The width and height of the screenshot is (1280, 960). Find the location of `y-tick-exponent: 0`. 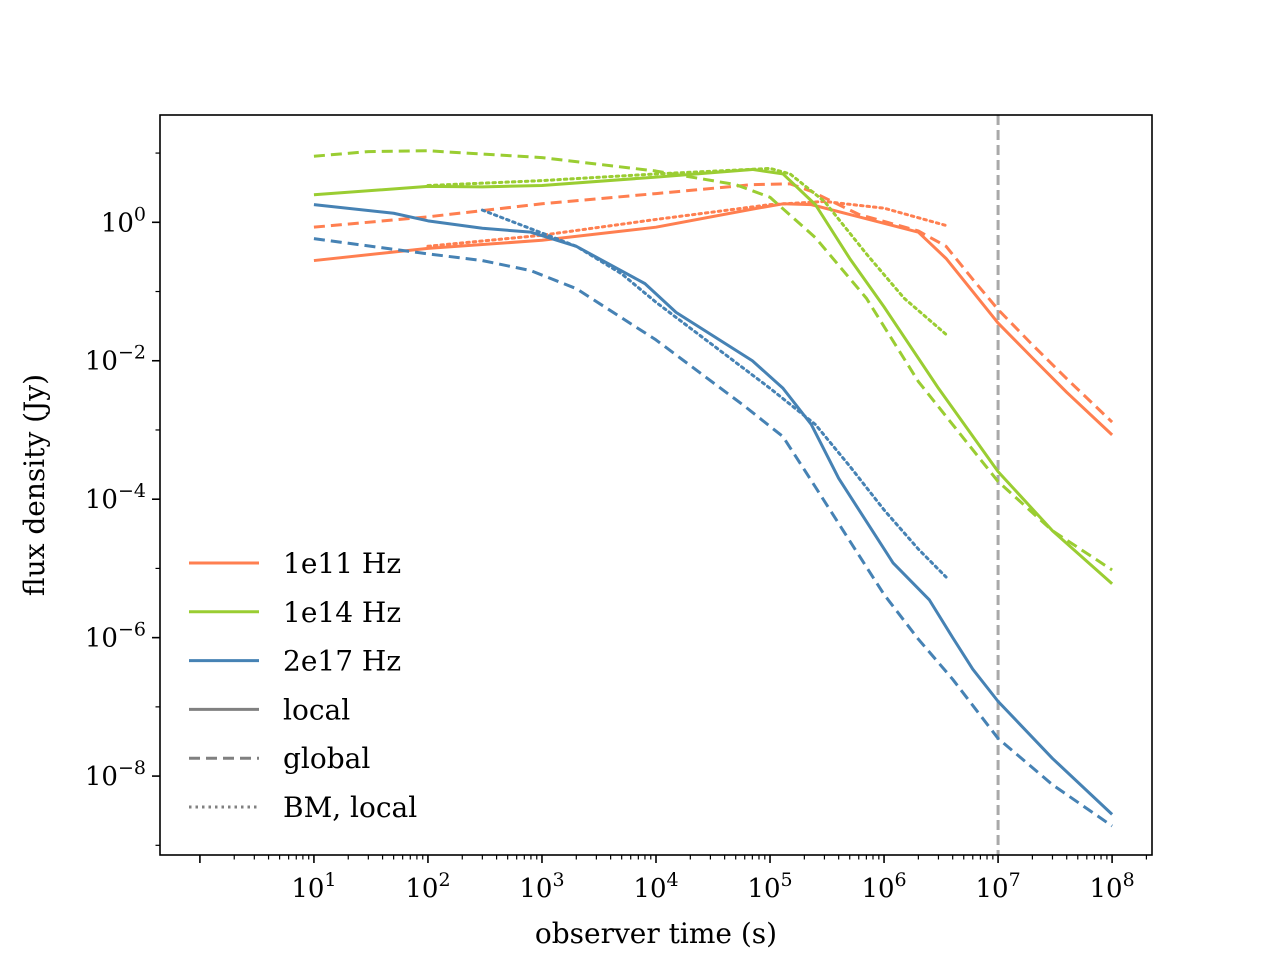

y-tick-exponent: 0 is located at coordinates (140, 214).